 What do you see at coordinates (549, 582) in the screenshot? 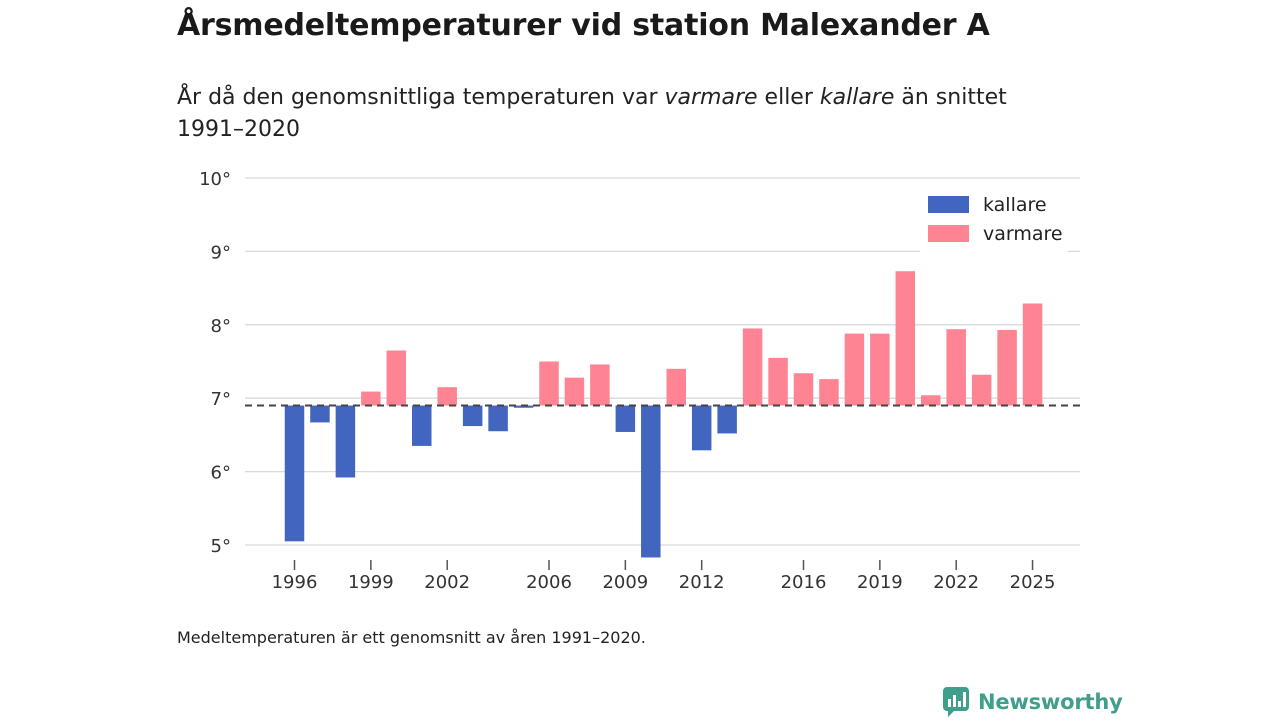
I see `x-tick-label: 2006` at bounding box center [549, 582].